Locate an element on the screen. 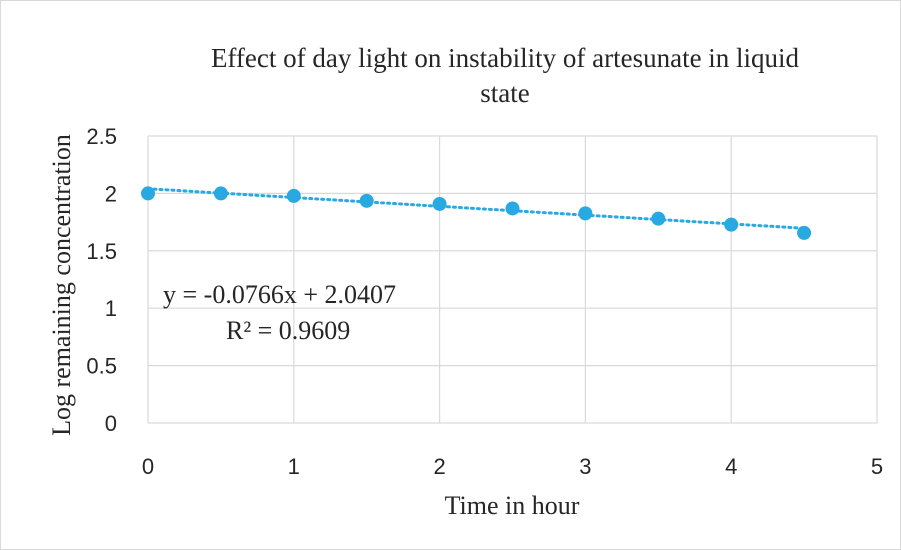  y-tick-label: 2.5 is located at coordinates (101, 136).